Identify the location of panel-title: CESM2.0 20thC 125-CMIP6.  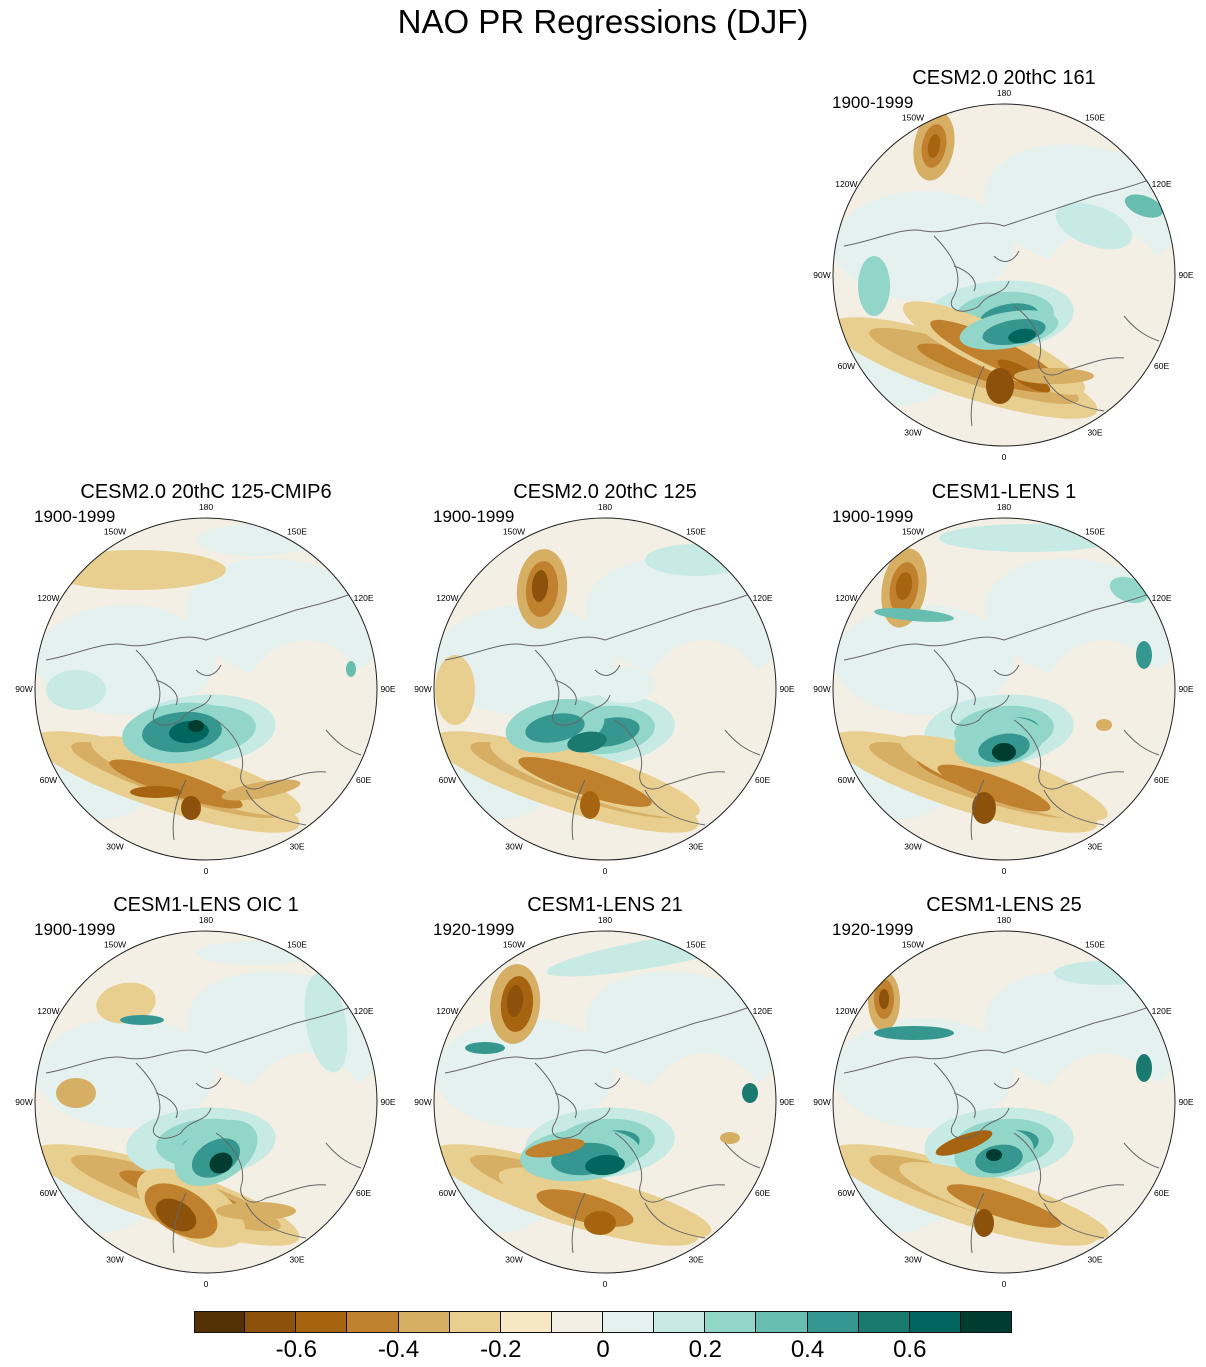
(206, 492).